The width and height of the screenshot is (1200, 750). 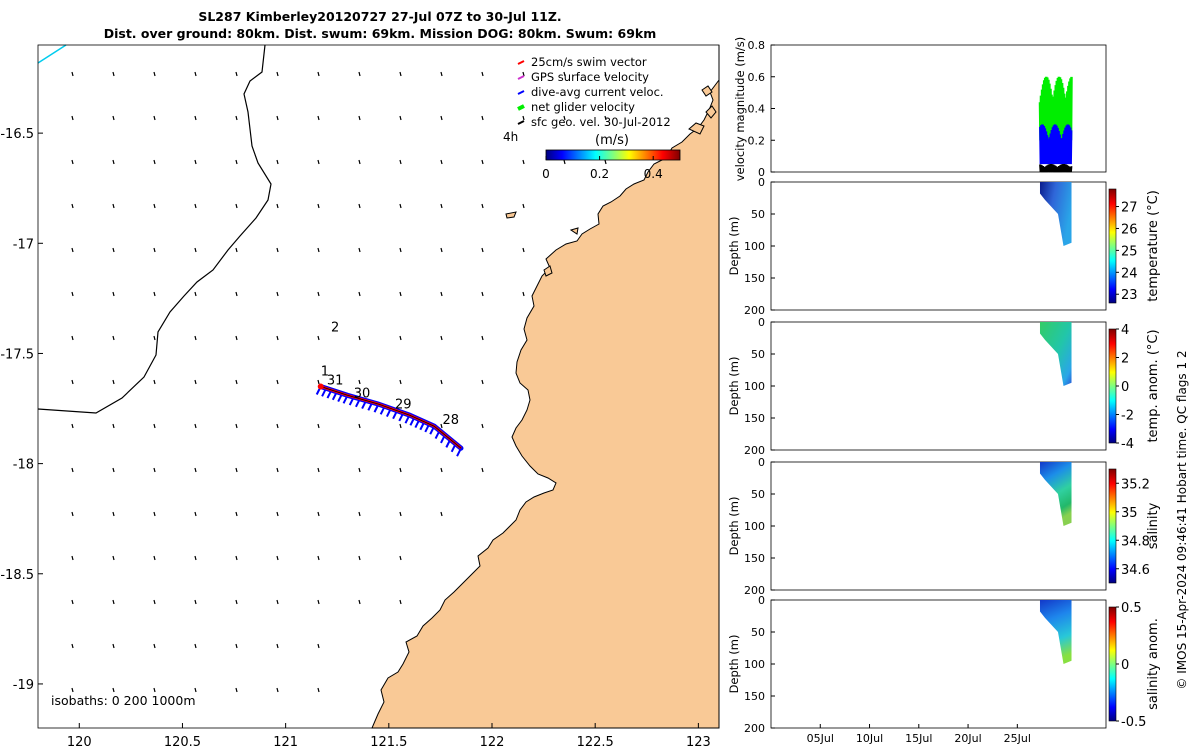 I want to click on date-xtick-label: 10Jul, so click(x=869, y=738).